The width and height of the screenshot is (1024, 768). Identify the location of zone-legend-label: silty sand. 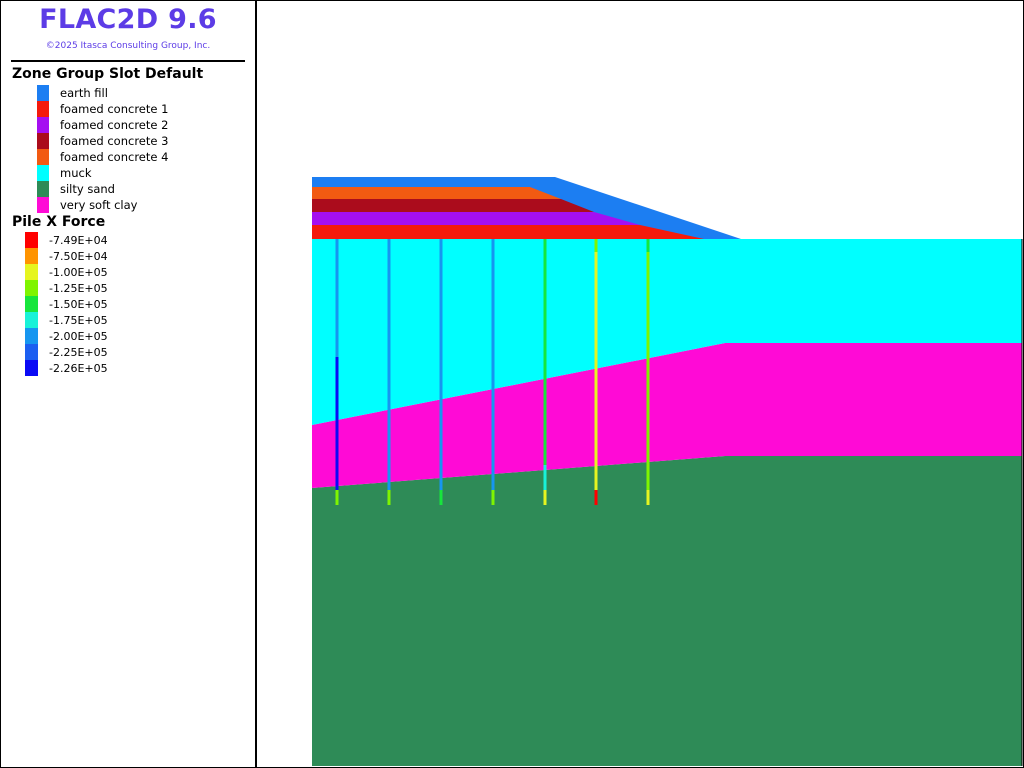
(87, 189).